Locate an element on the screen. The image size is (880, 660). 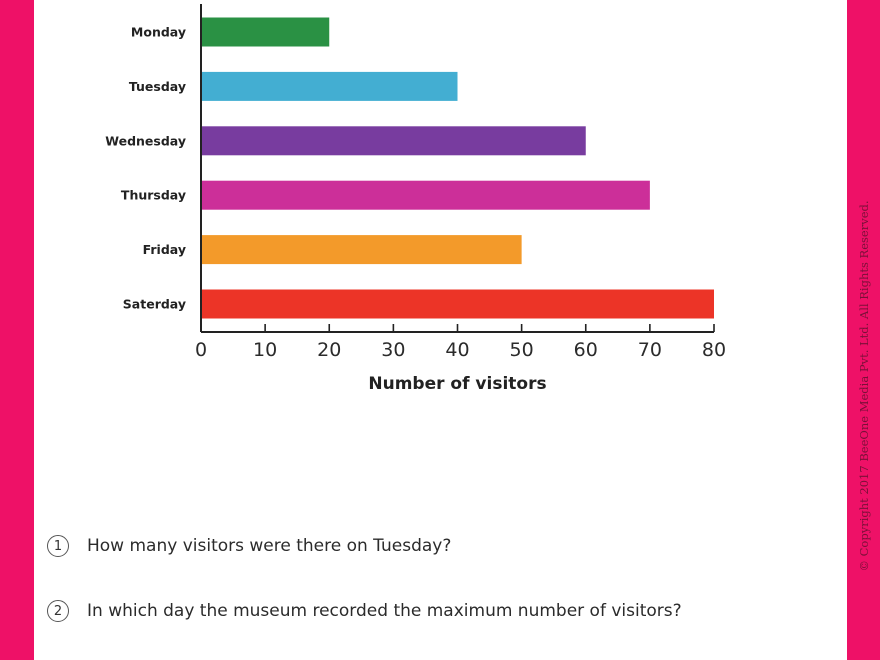
category-label-friday: Friday is located at coordinates (164, 249).